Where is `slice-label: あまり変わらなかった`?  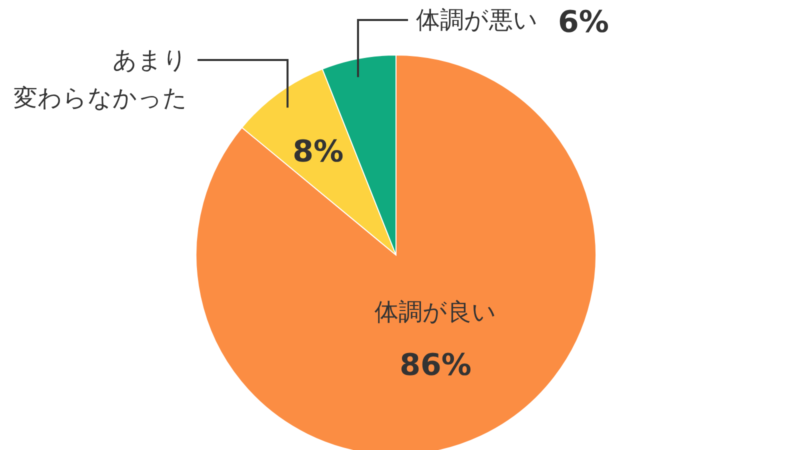 slice-label: あまり変わらなかった is located at coordinates (101, 79).